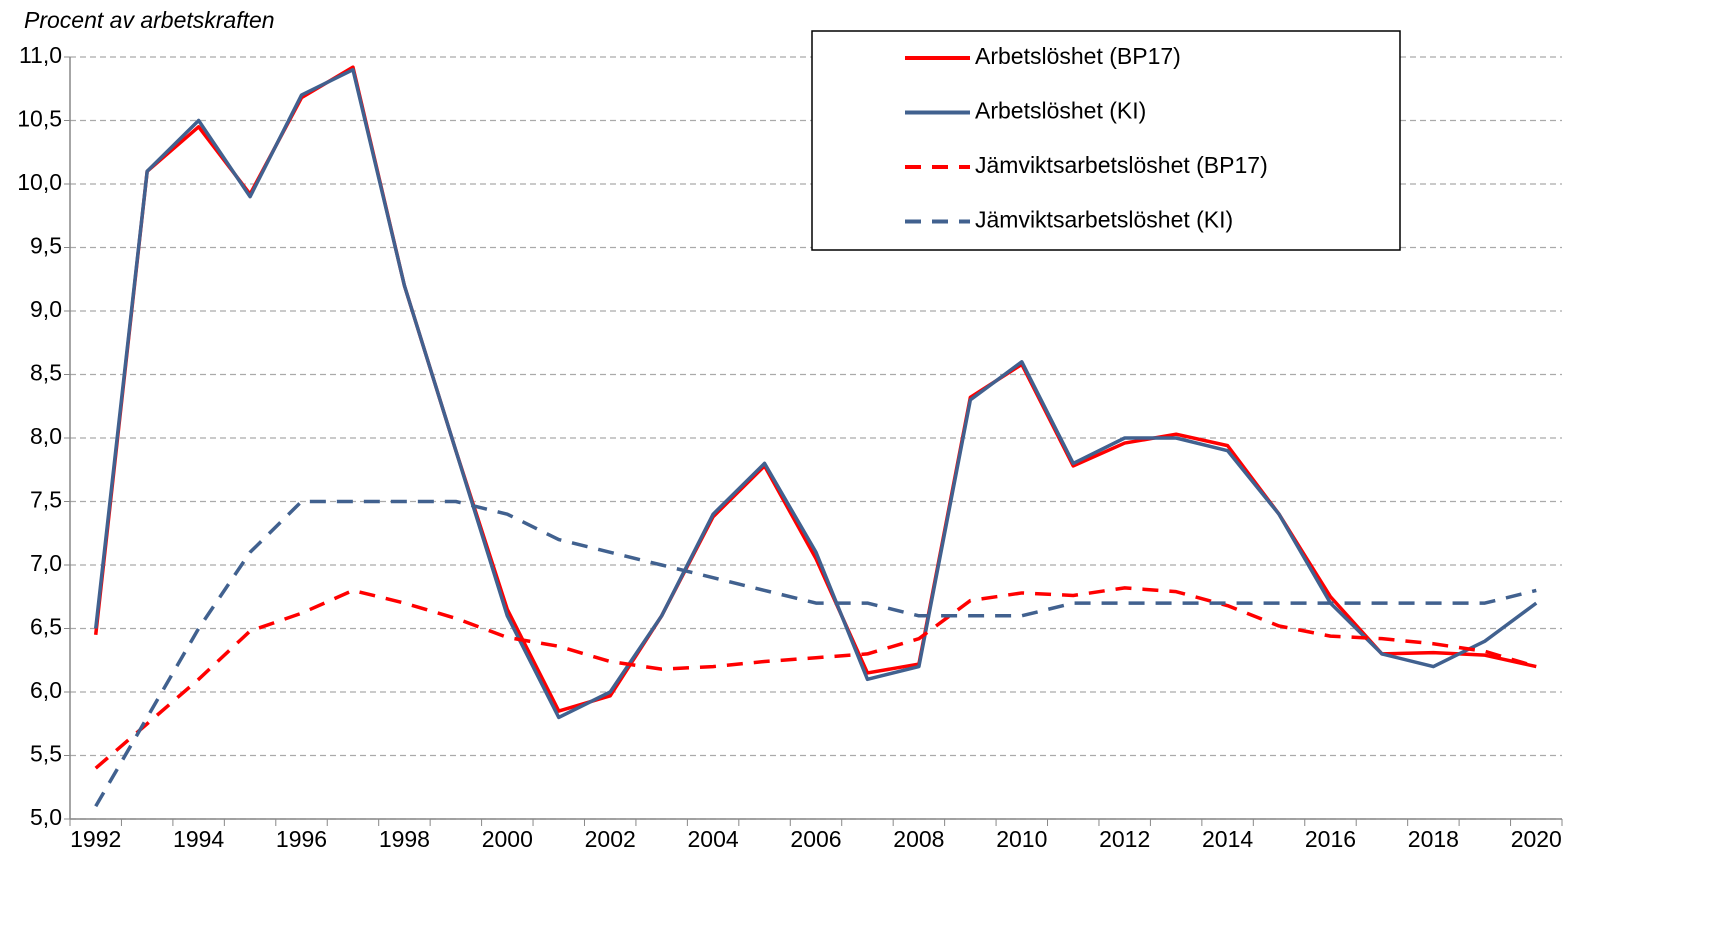  Describe the element at coordinates (149, 20) in the screenshot. I see `y-axis-label: Procent av arbetskraften` at that location.